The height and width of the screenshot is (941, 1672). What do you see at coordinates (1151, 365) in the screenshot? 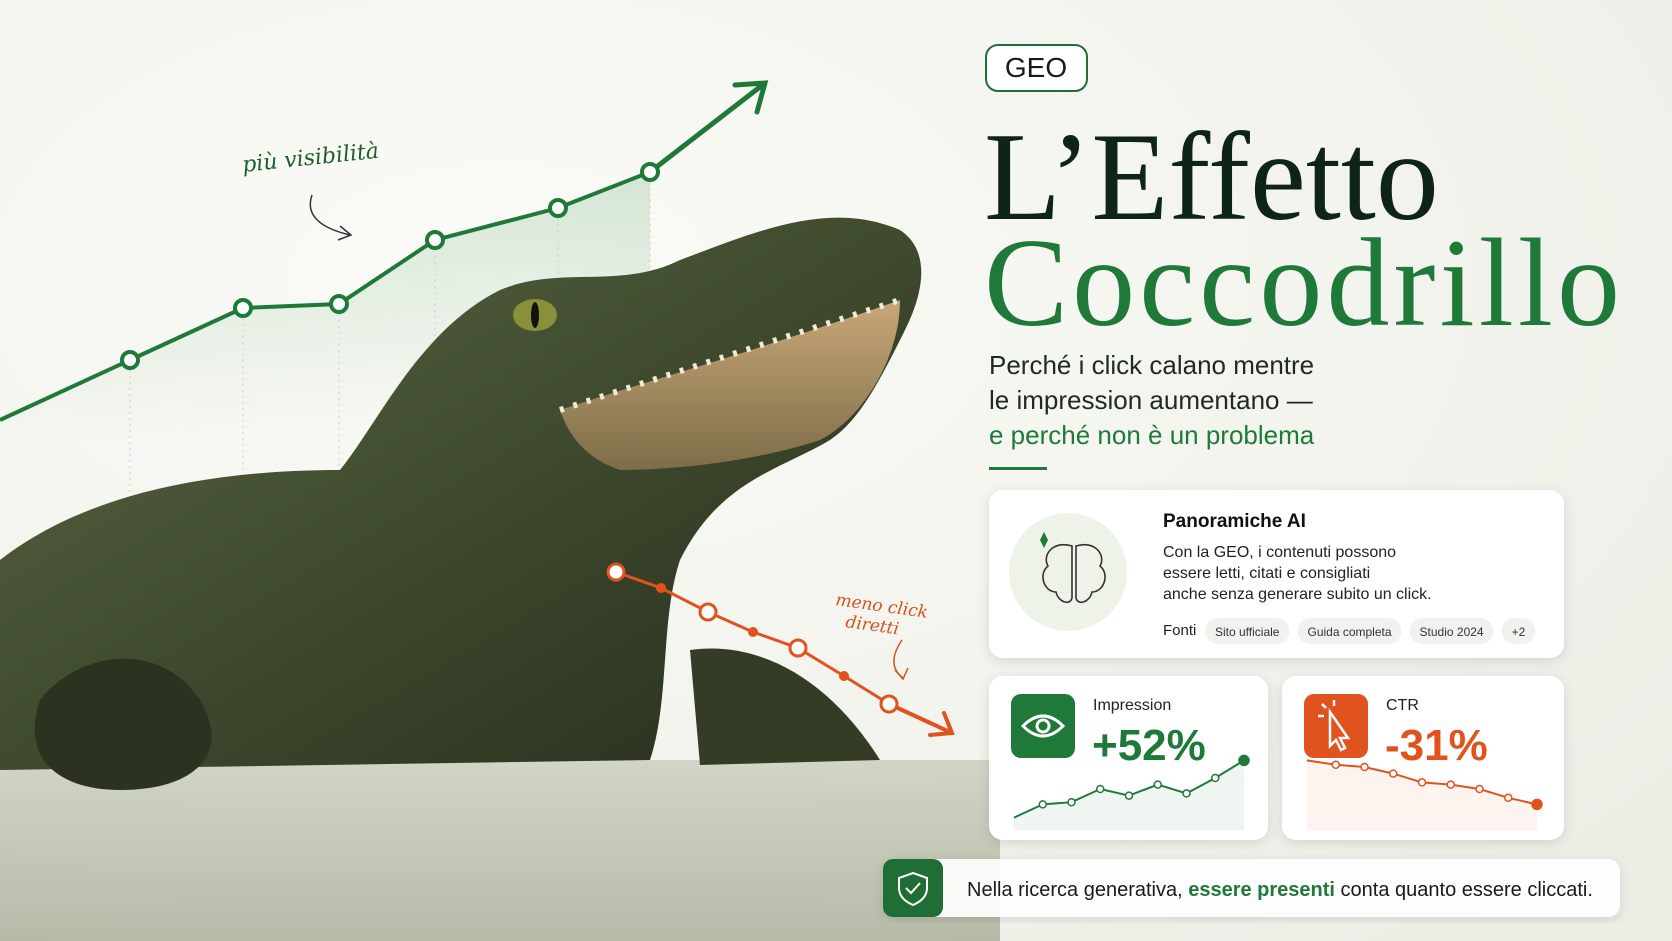
I see `subtitle: Perché i click calano mentre` at bounding box center [1151, 365].